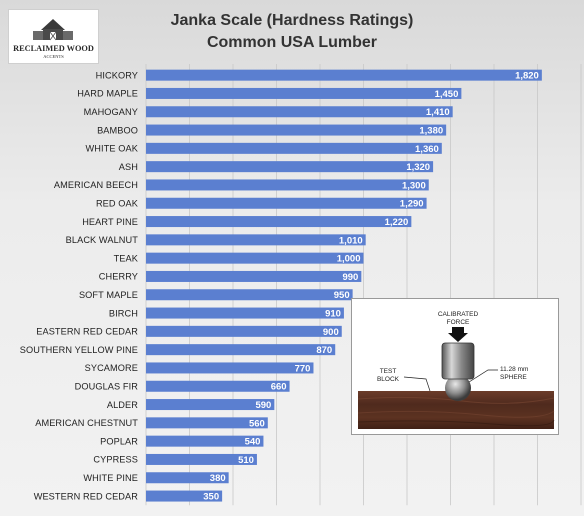  What do you see at coordinates (115, 460) in the screenshot?
I see `category-label: CYPRESS` at bounding box center [115, 460].